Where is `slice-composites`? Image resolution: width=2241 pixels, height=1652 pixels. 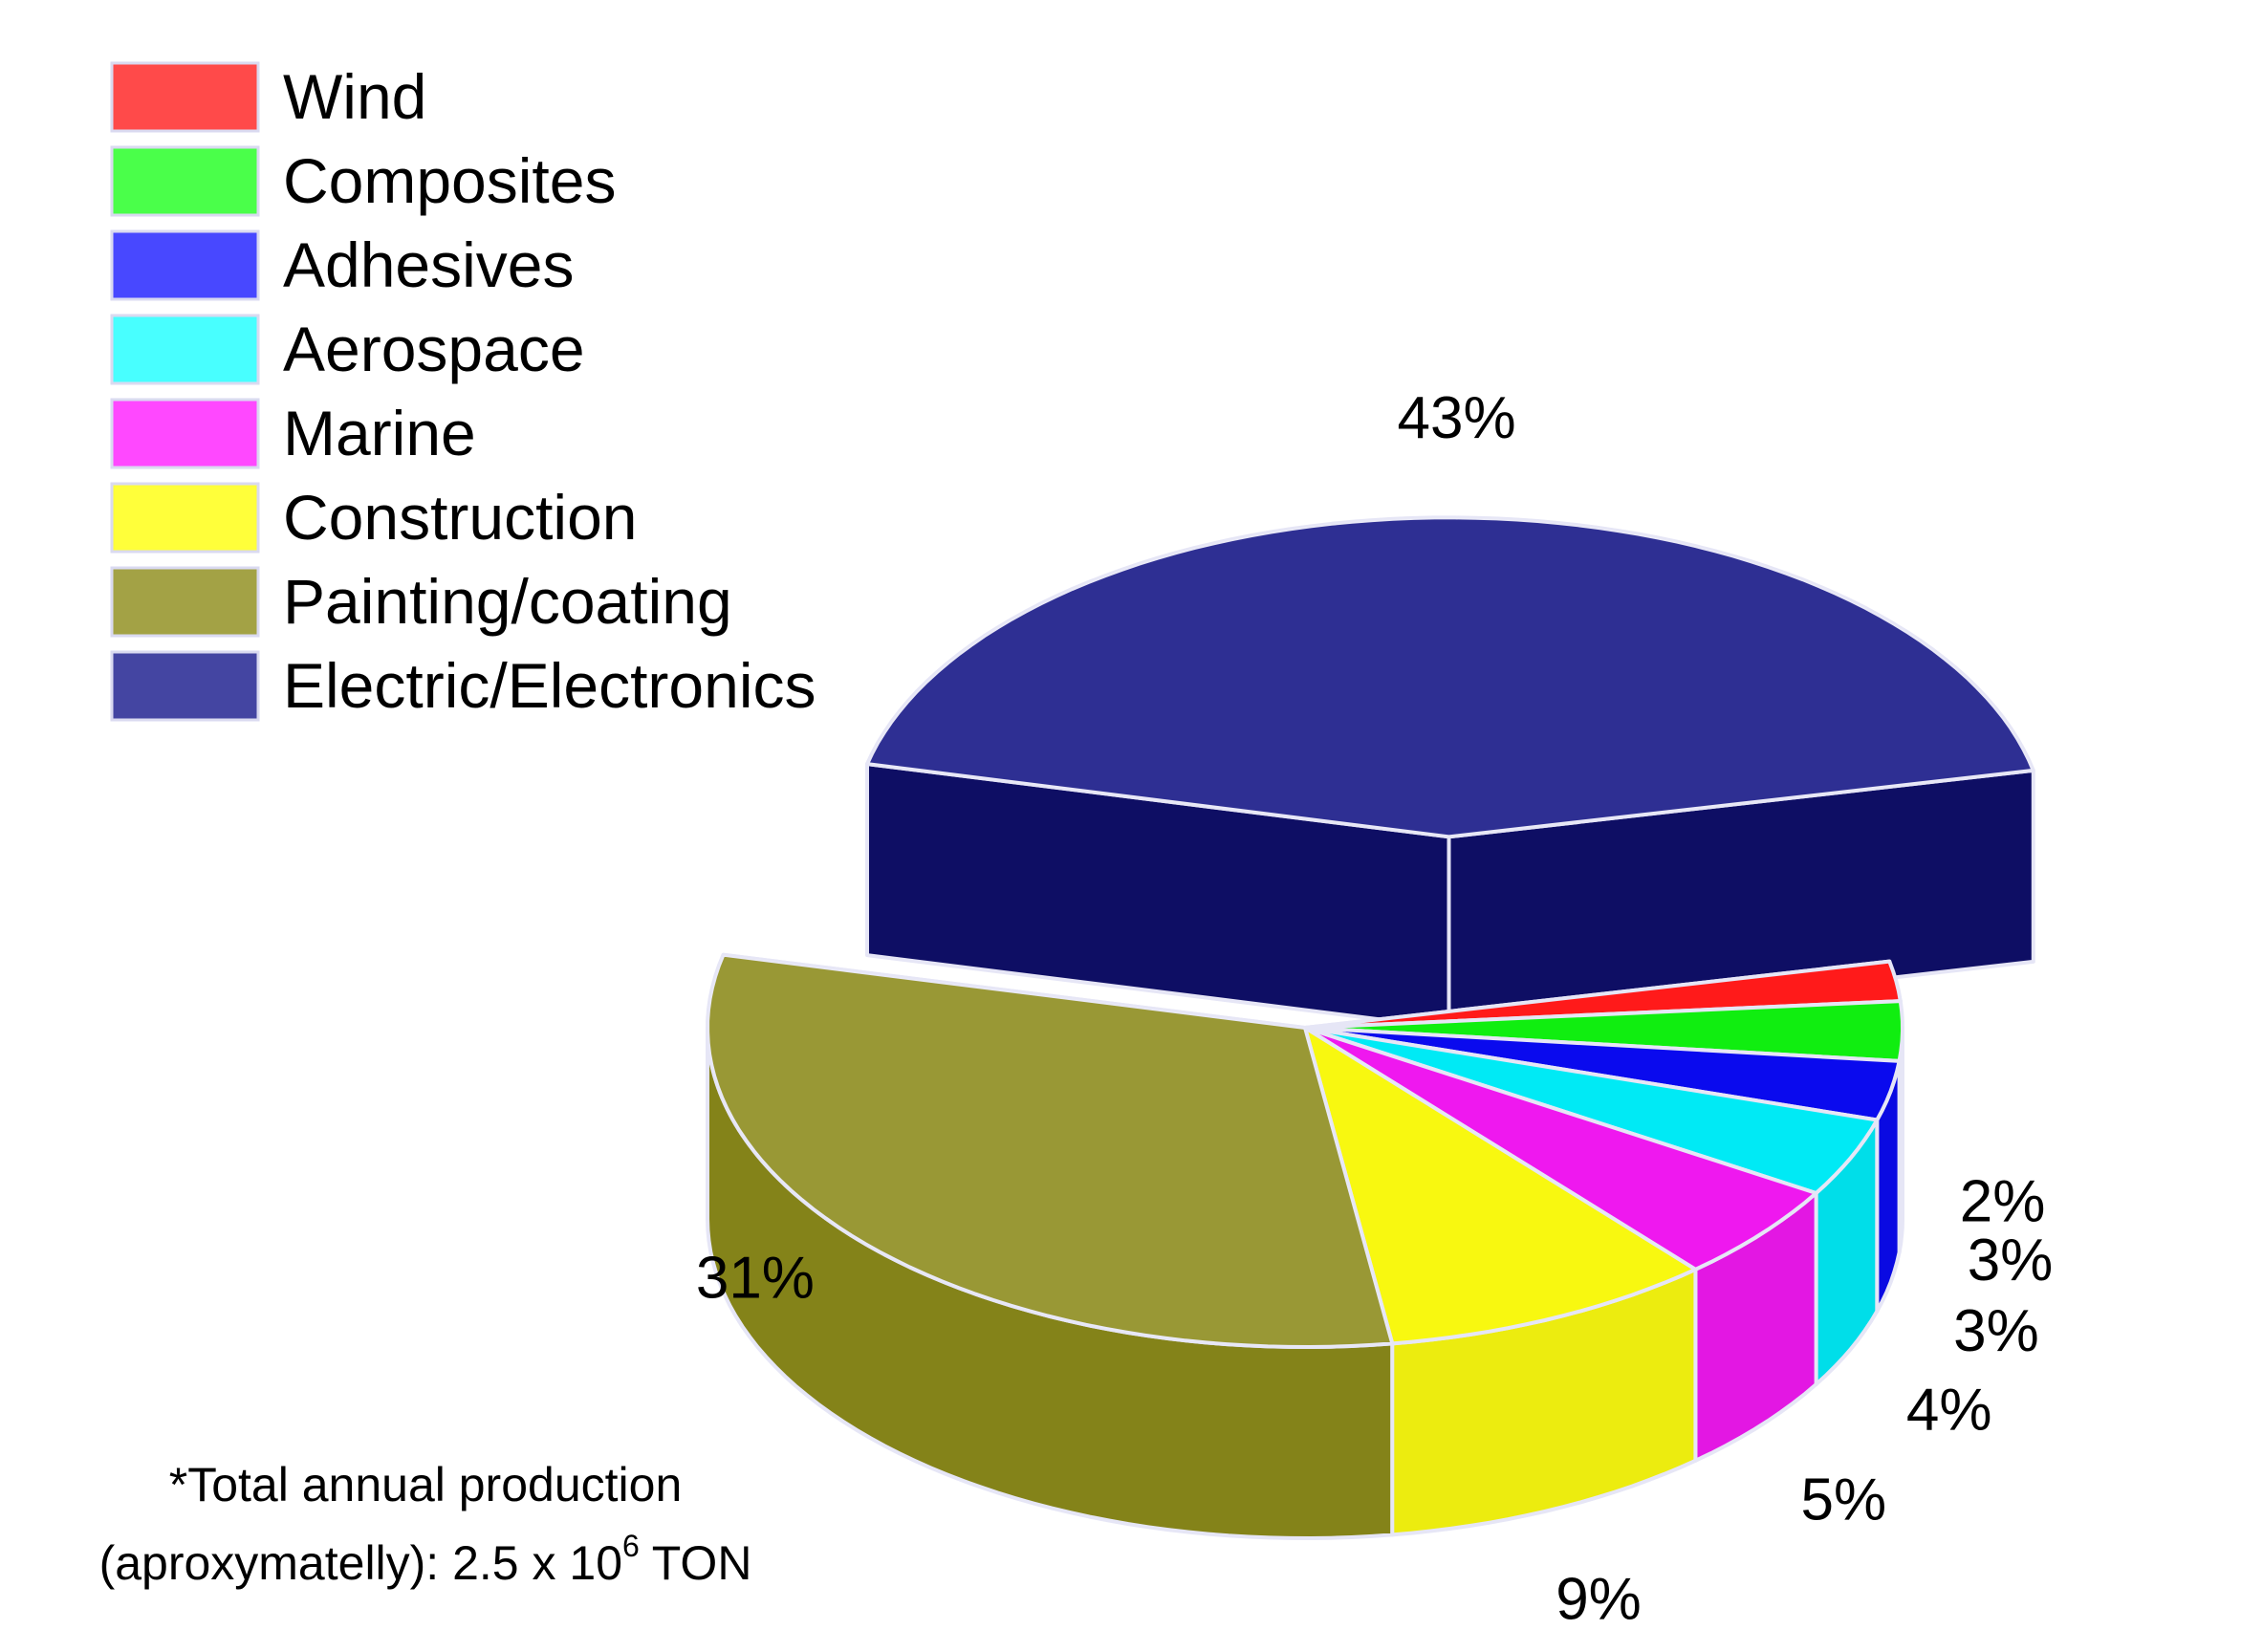 slice-composites is located at coordinates (1603, 1031).